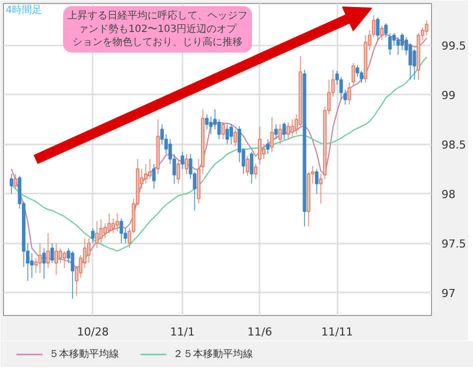 The height and width of the screenshot is (381, 473). What do you see at coordinates (449, 293) in the screenshot?
I see `y-tick-label: 97` at bounding box center [449, 293].